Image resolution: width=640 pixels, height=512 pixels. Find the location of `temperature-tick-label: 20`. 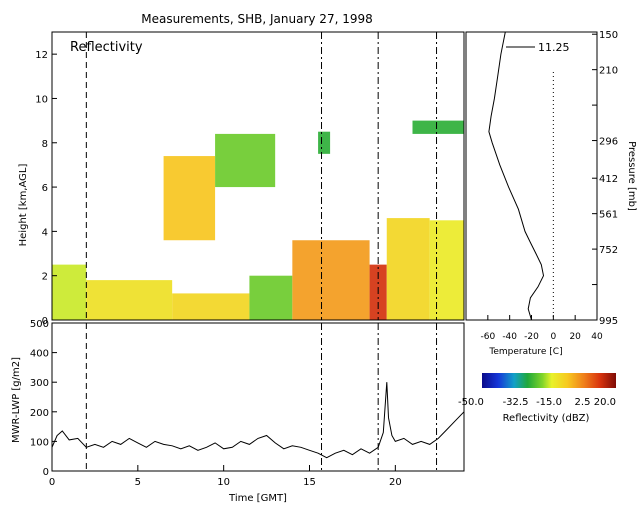

temperature-tick-label: 20 is located at coordinates (575, 337).